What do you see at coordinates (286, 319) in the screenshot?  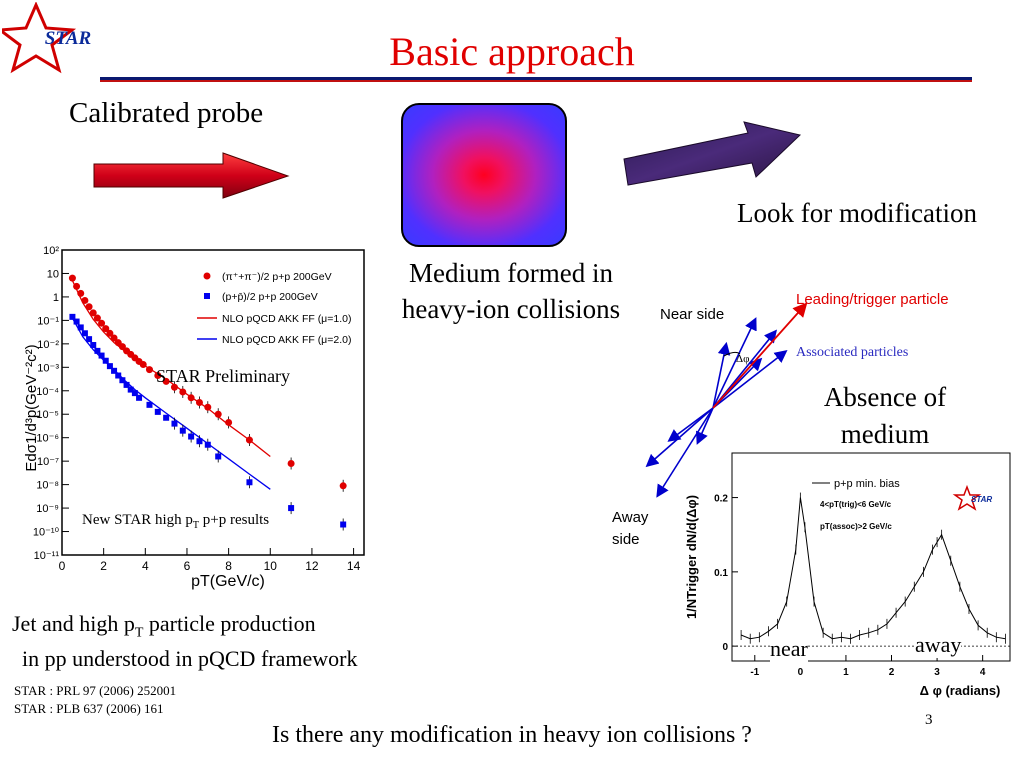 I see `legend-nlo1-label: NLO pQCD AKK FF (μ=1.0)` at bounding box center [286, 319].